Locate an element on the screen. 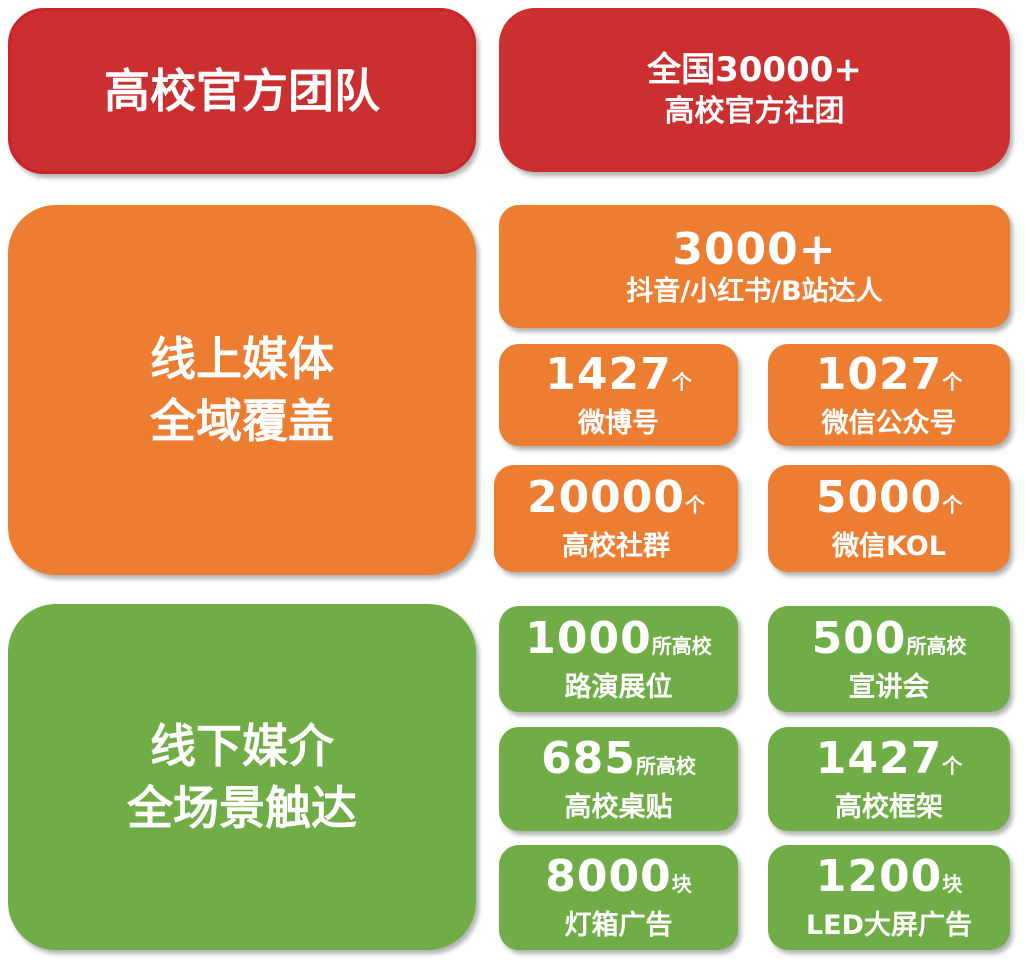 This screenshot has height=970, width=1025. online-stat-card: 1027个 微信公众号 is located at coordinates (889, 395).